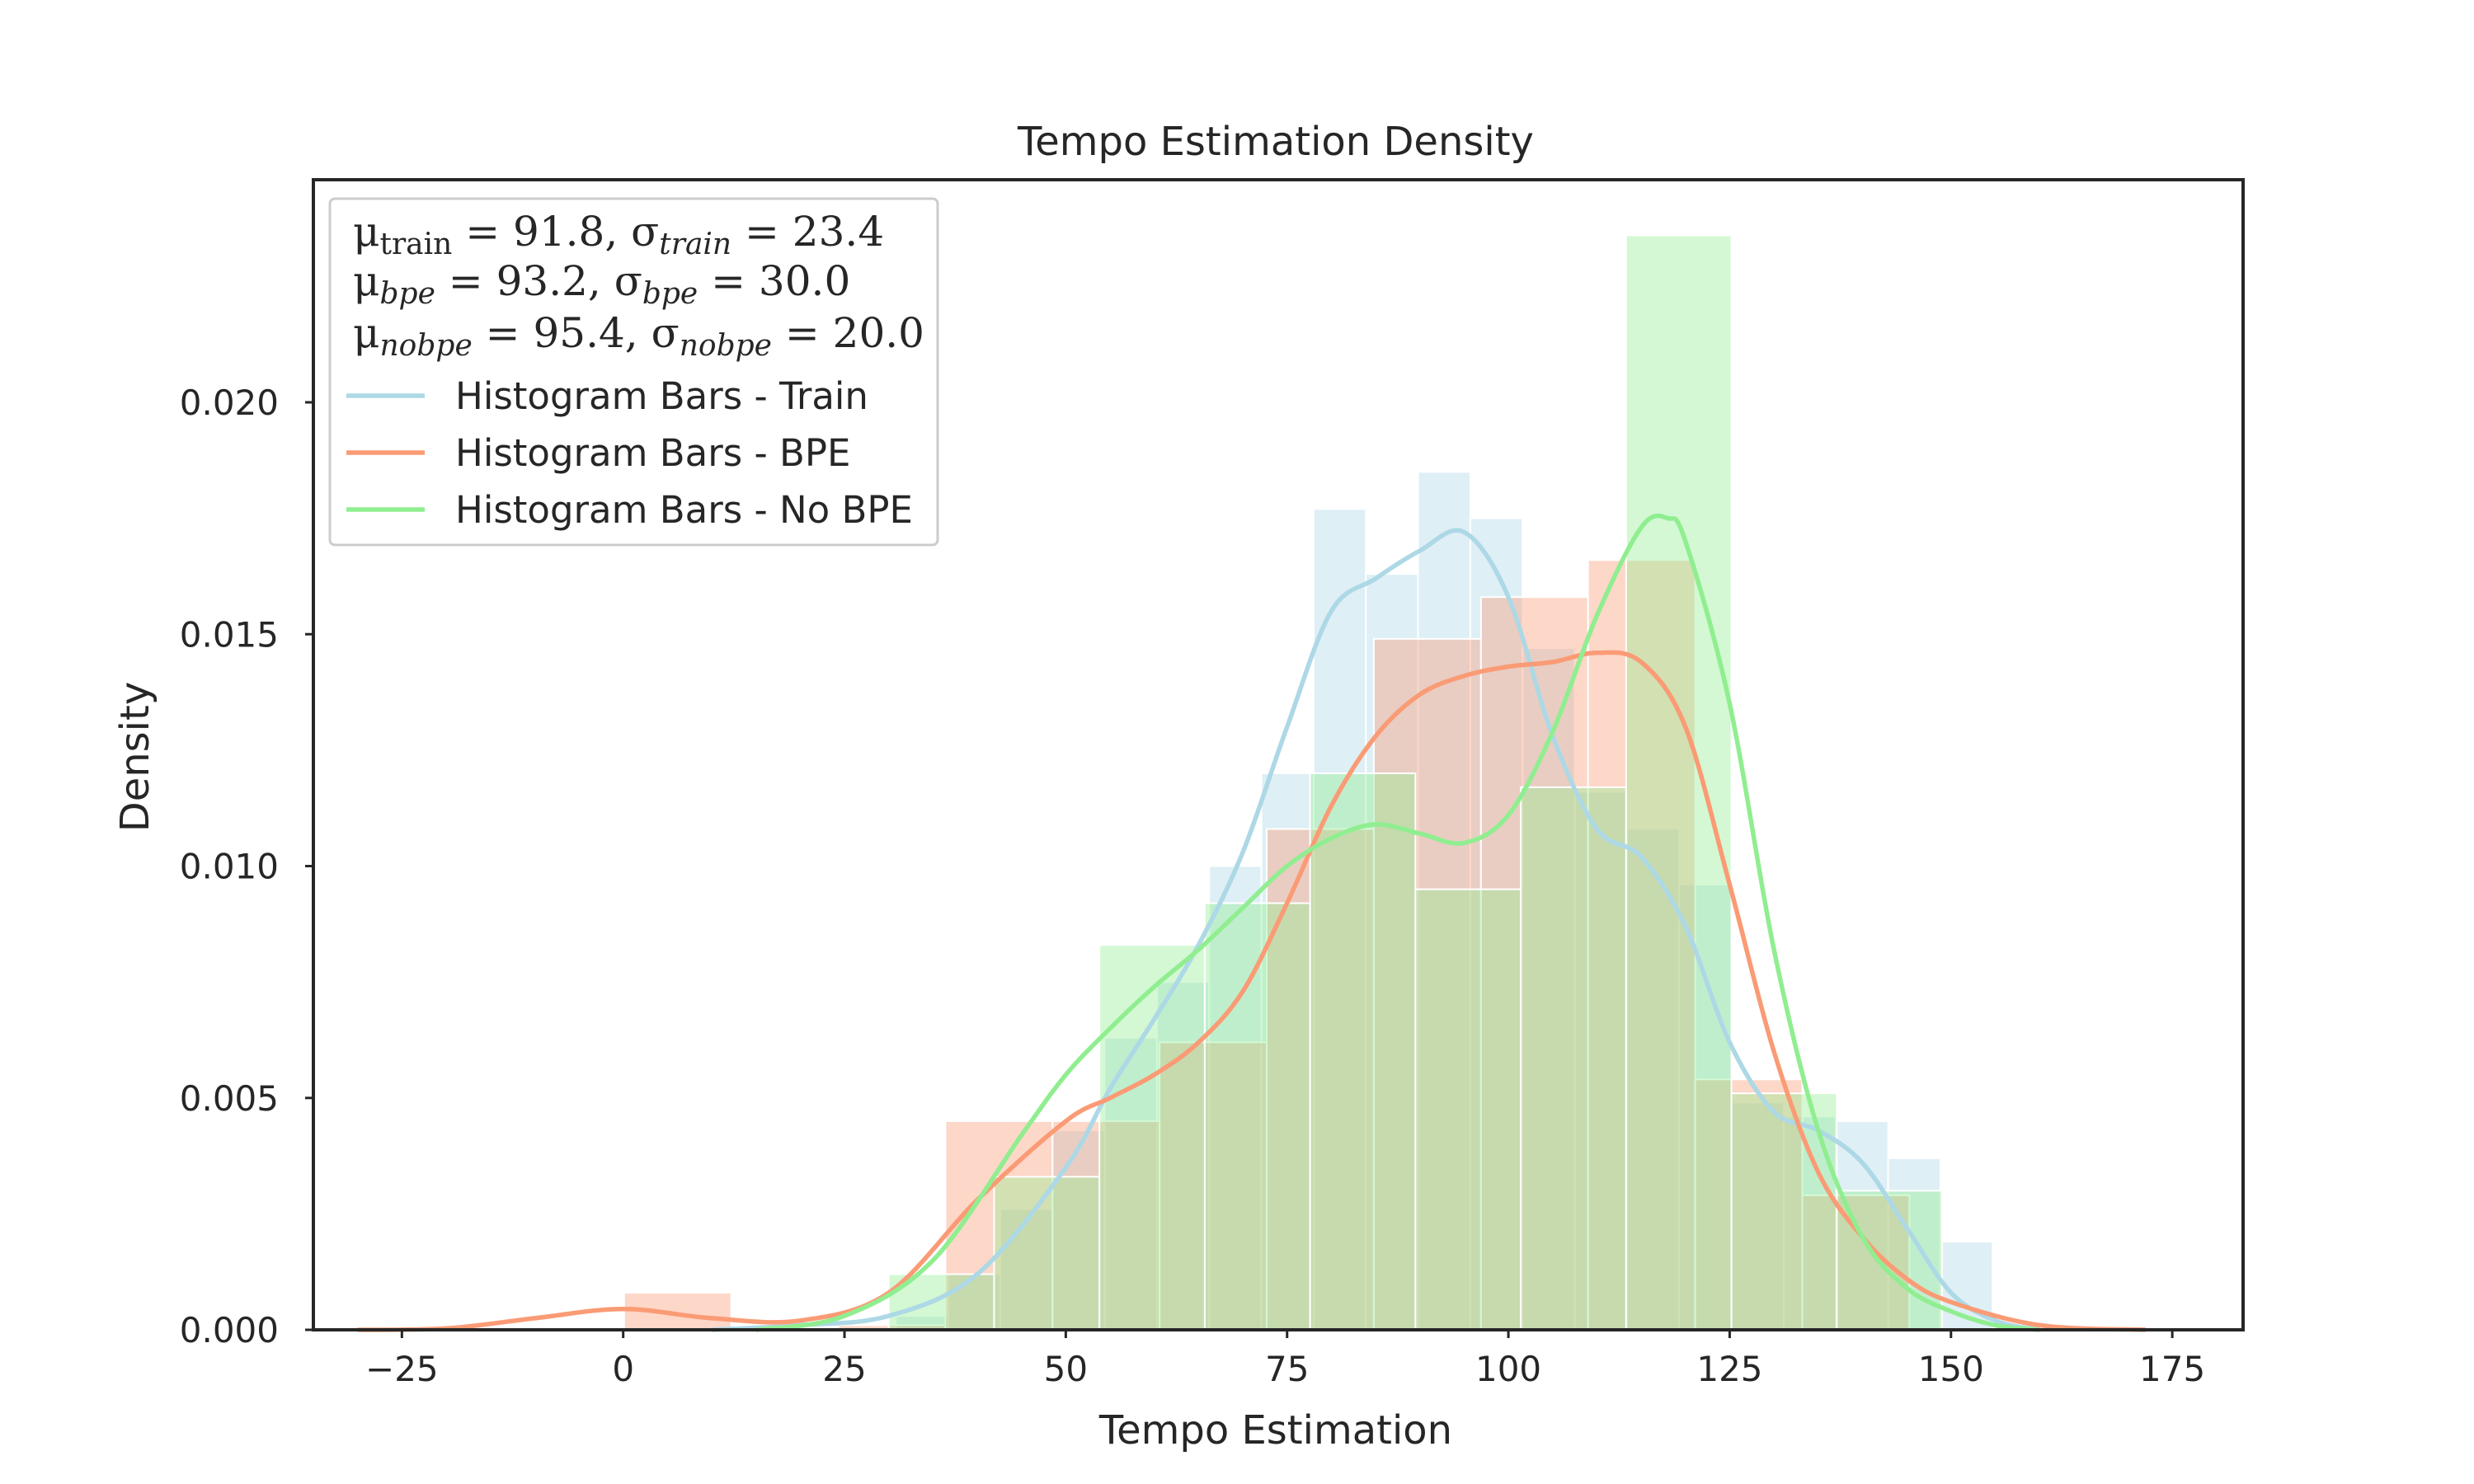 This screenshot has width=2474, height=1484. Describe the element at coordinates (638, 336) in the screenshot. I see `stats-line-2: μnobpe = 95.4, σnobpe = 20.0` at that location.